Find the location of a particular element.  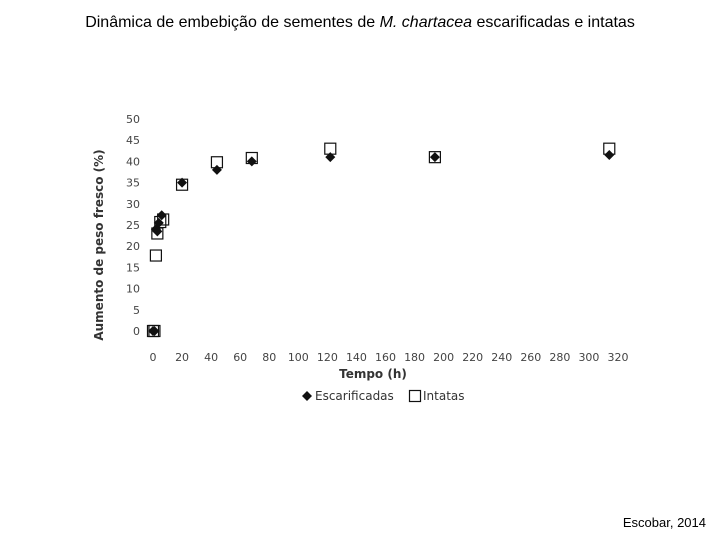

y-tick-label: 10 is located at coordinates (133, 289).